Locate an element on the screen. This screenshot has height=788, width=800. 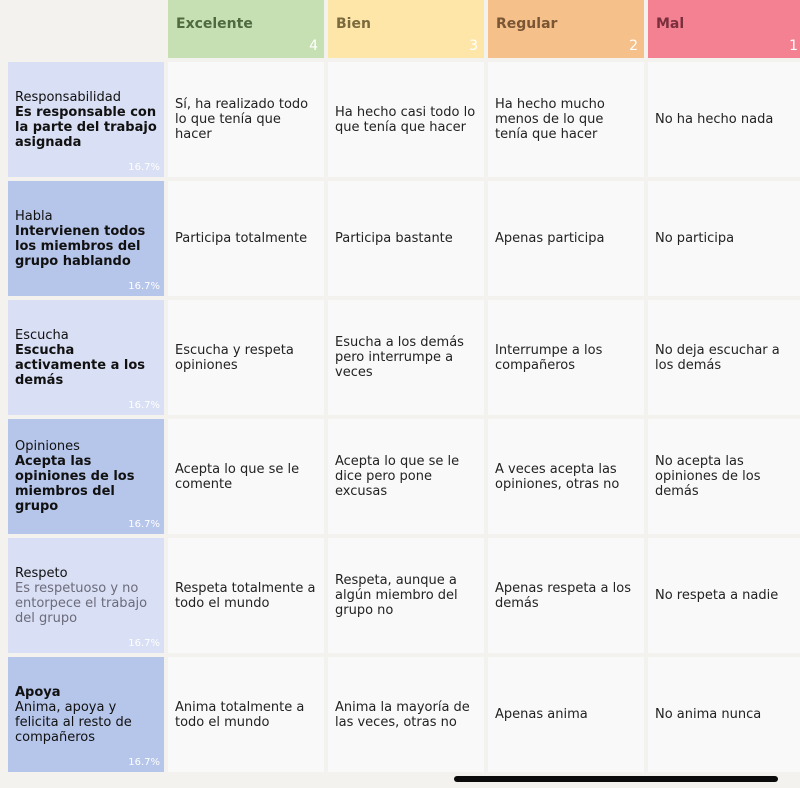
rubric-cell: Apenas participa is located at coordinates (566, 238).